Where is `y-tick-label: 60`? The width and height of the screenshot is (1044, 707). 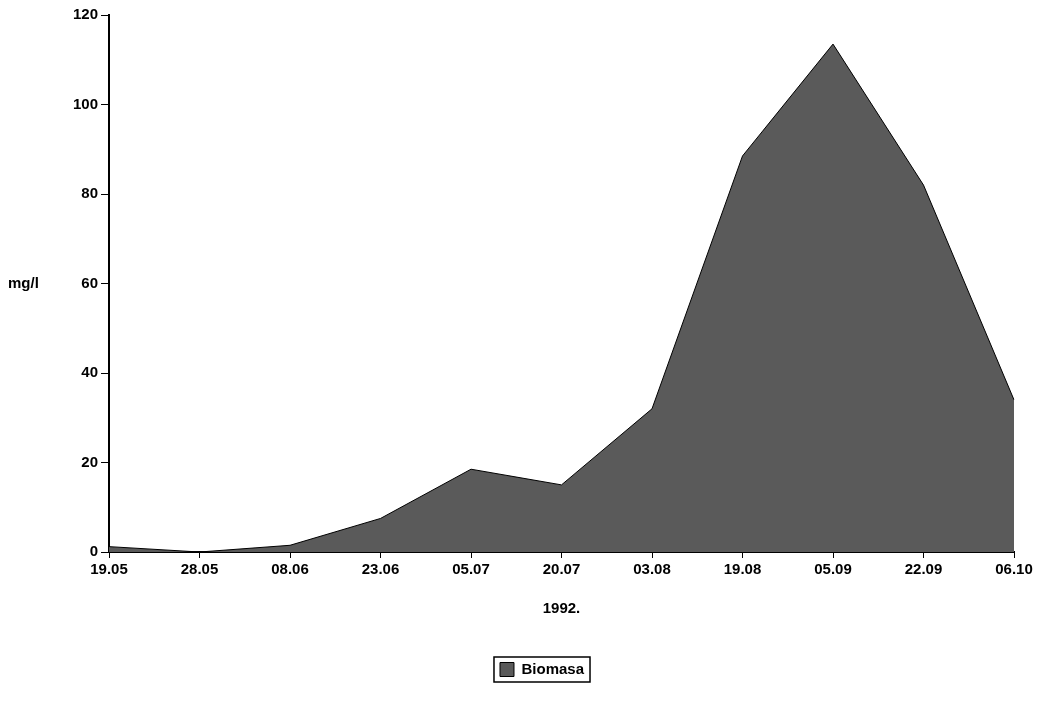 y-tick-label: 60 is located at coordinates (90, 282).